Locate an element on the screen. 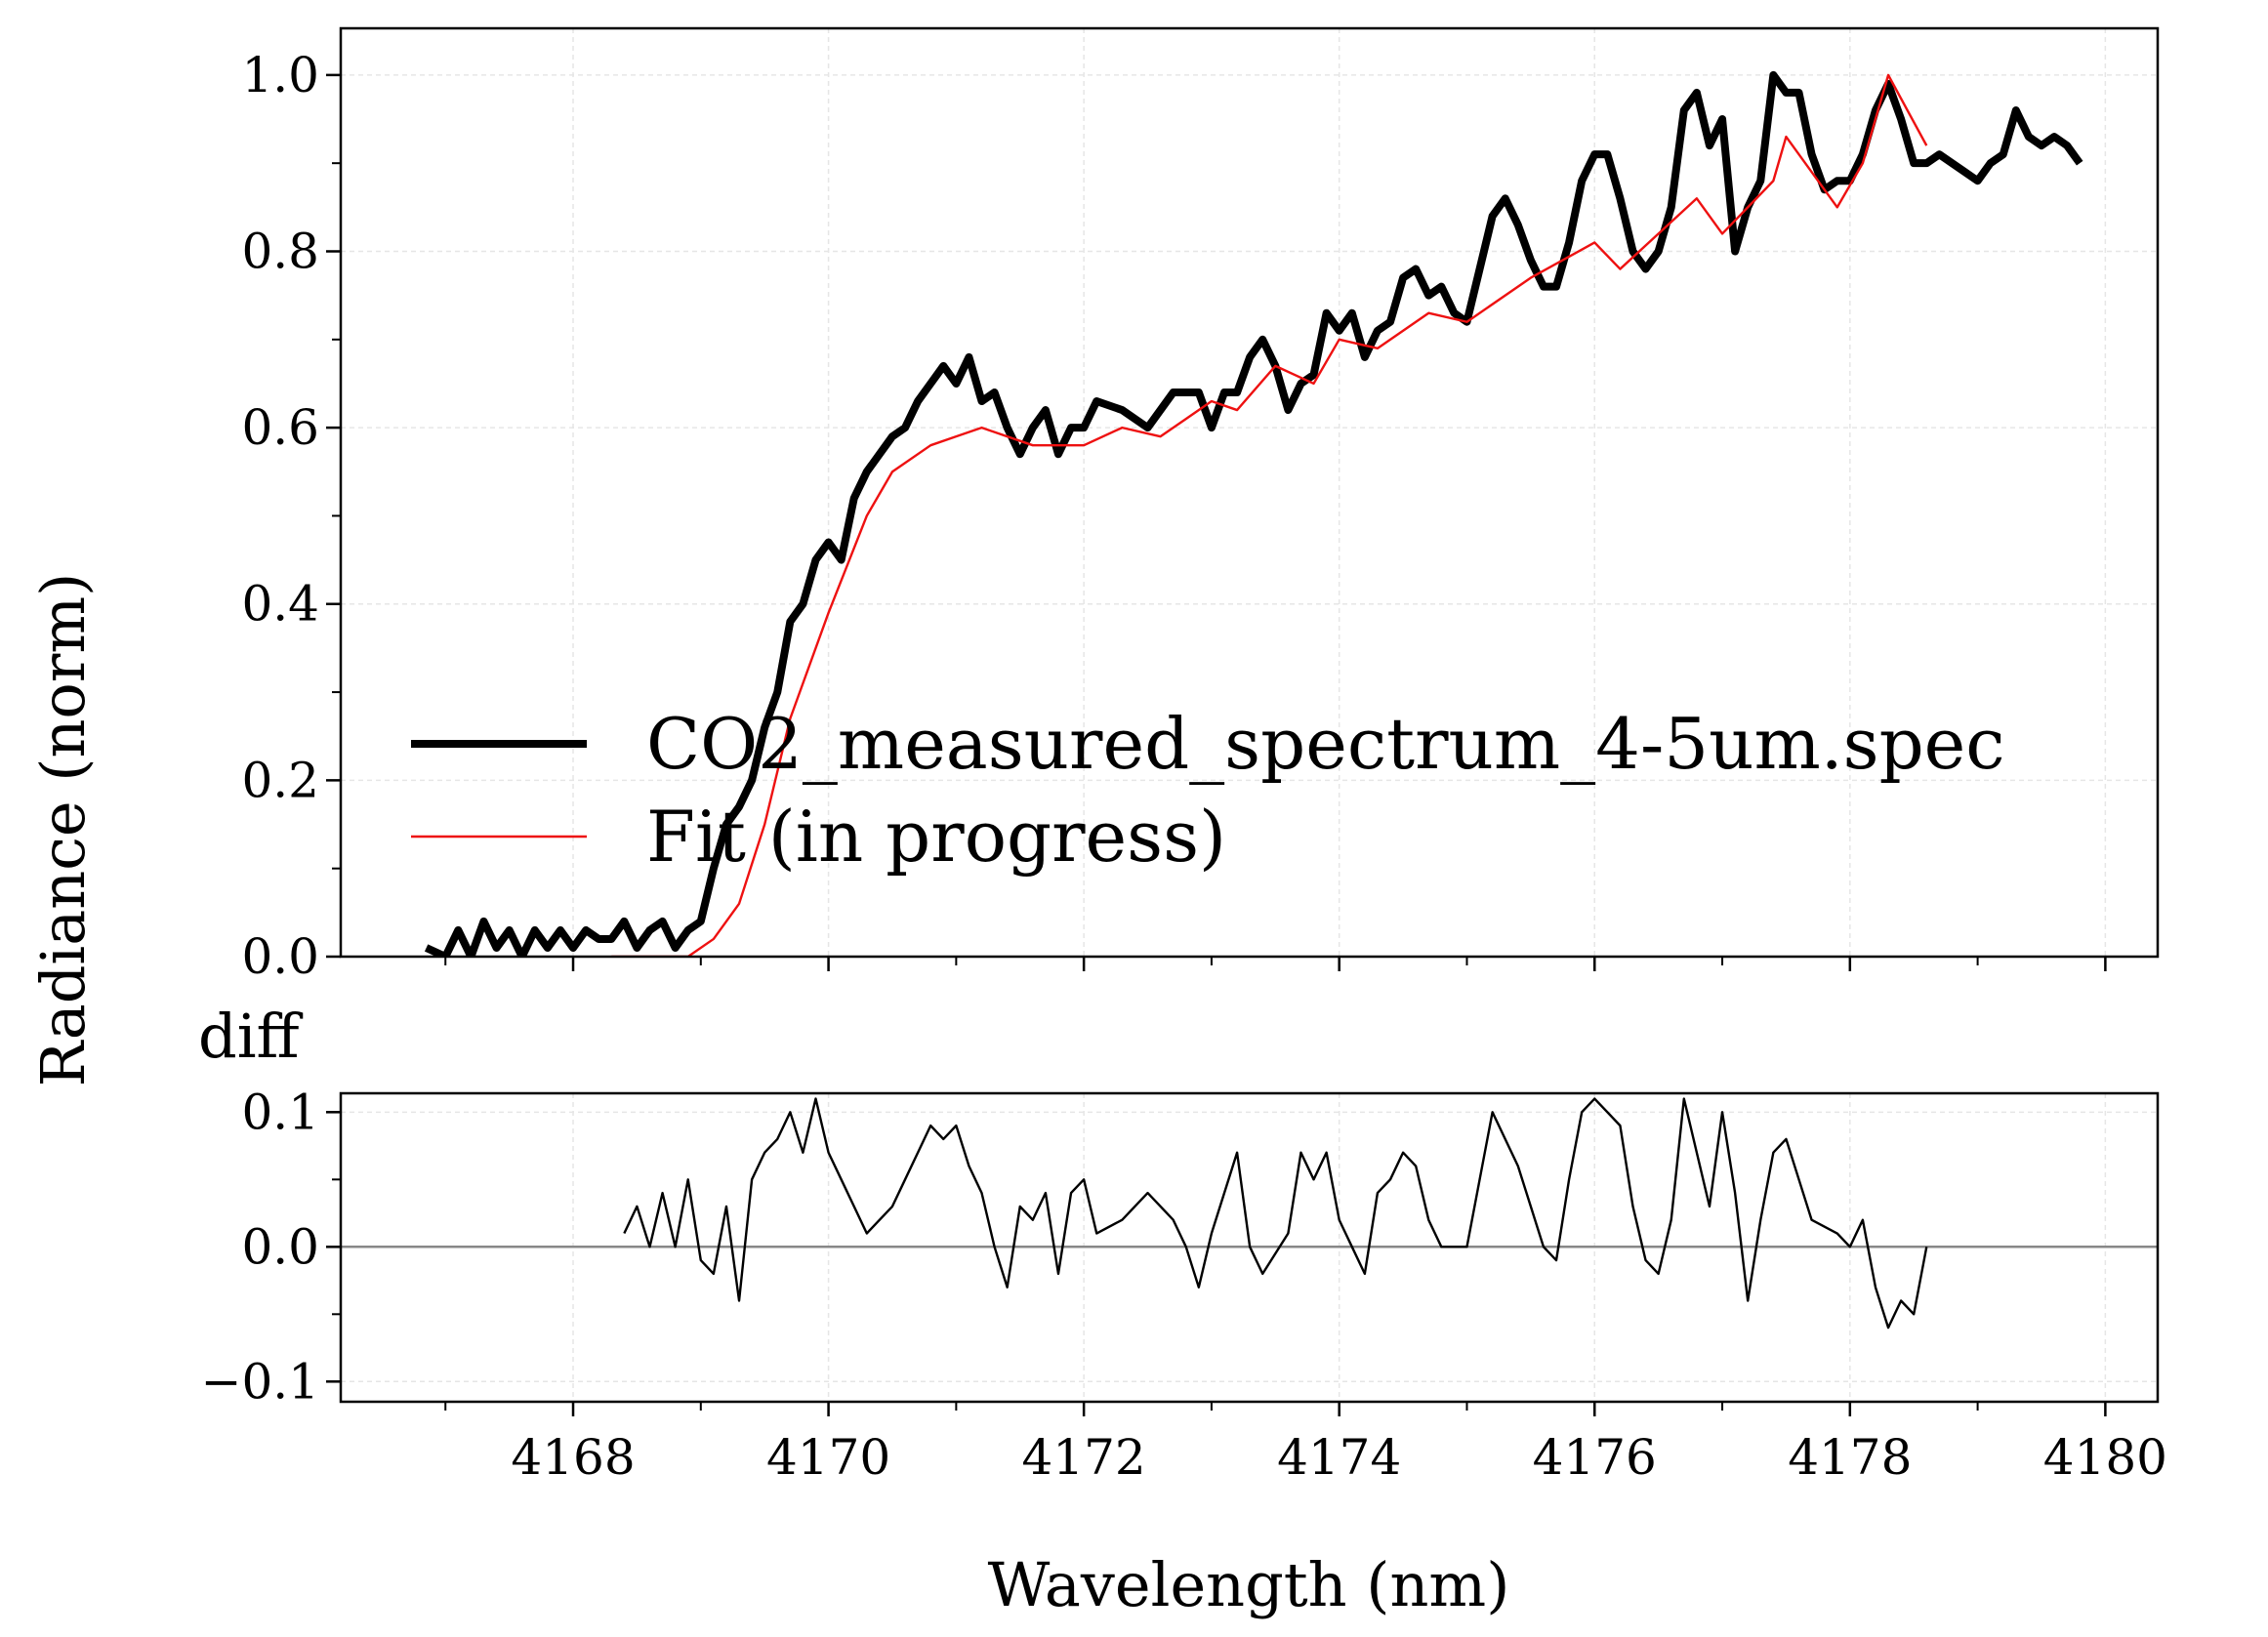  y-axis-label: Radiance (norm) is located at coordinates (63, 830).